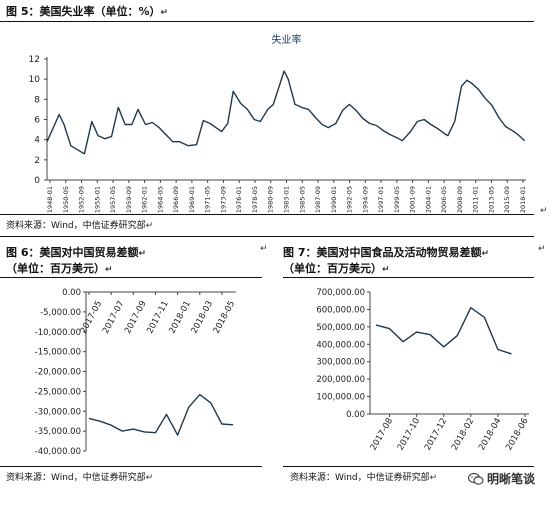 This screenshot has width=556, height=506. I want to click on y-tick-label: -25,000.00, so click(58, 392).